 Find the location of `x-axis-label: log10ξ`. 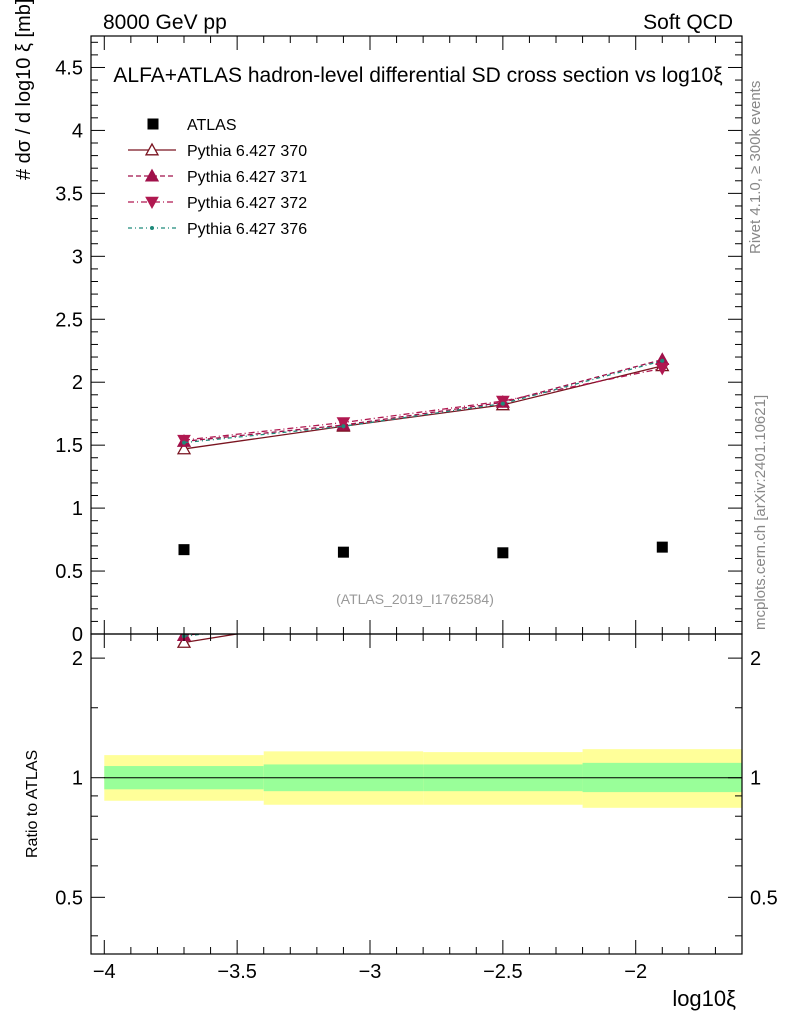

x-axis-label: log10ξ is located at coordinates (704, 998).